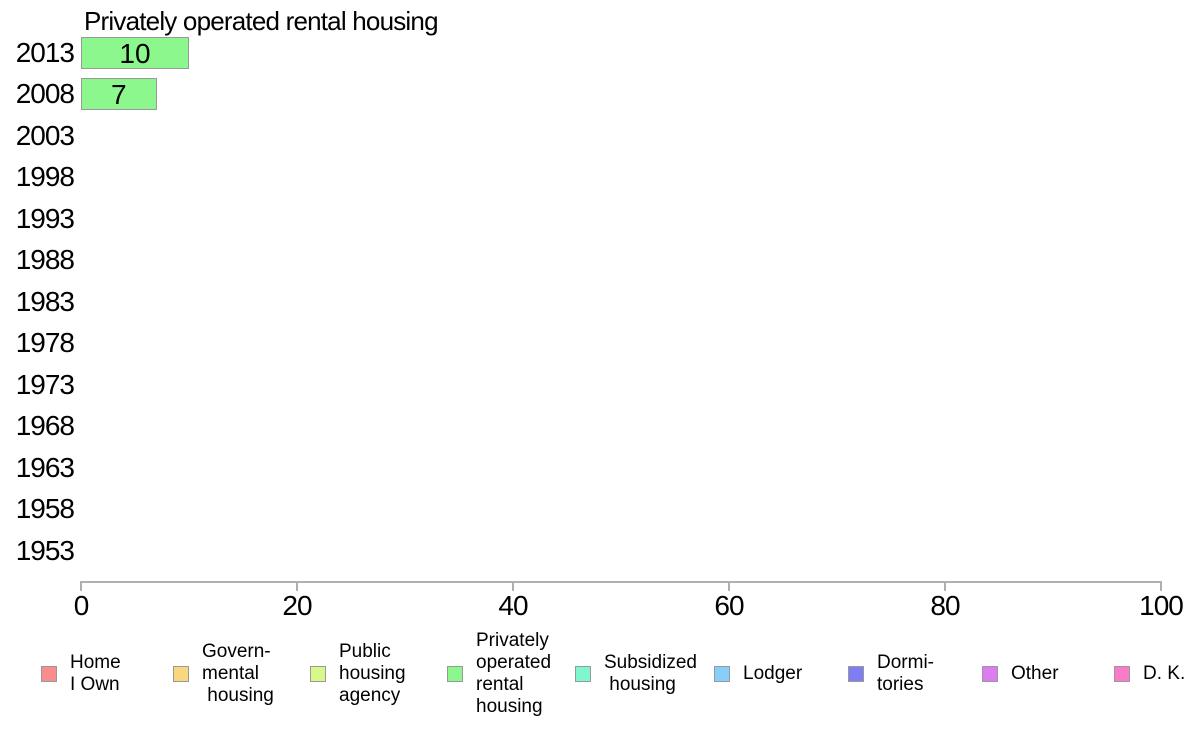 This screenshot has width=1188, height=736. Describe the element at coordinates (81, 605) in the screenshot. I see `x-tick-label: 0` at that location.